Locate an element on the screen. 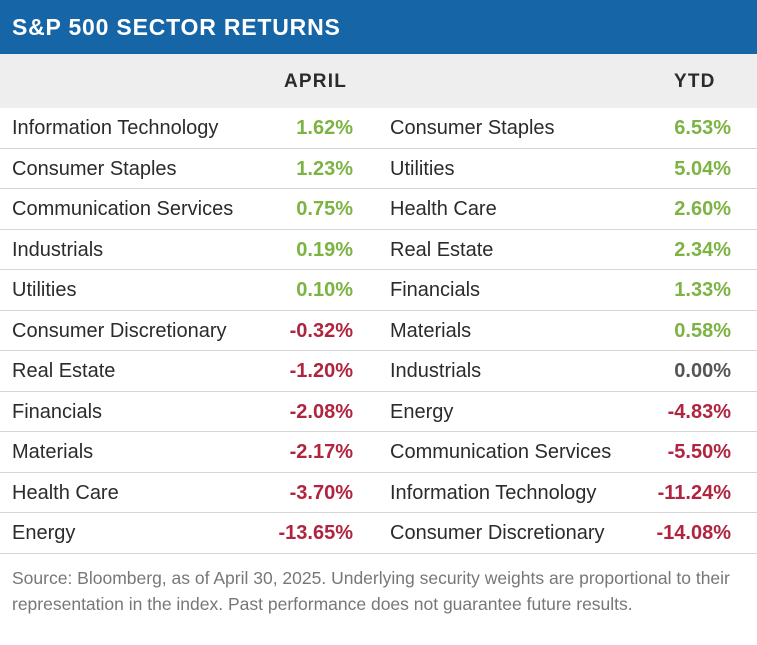 This screenshot has height=645, width=757. april-return-value: 0.75% is located at coordinates (324, 209).